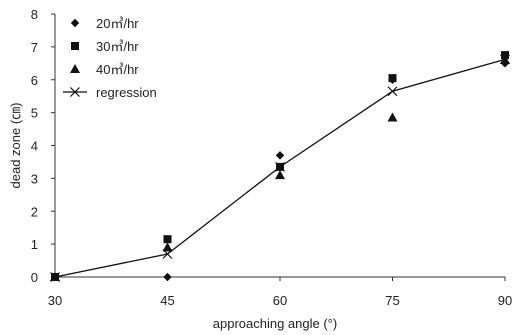  What do you see at coordinates (117, 46) in the screenshot?
I see `legend-label: 30㎥/hr` at bounding box center [117, 46].